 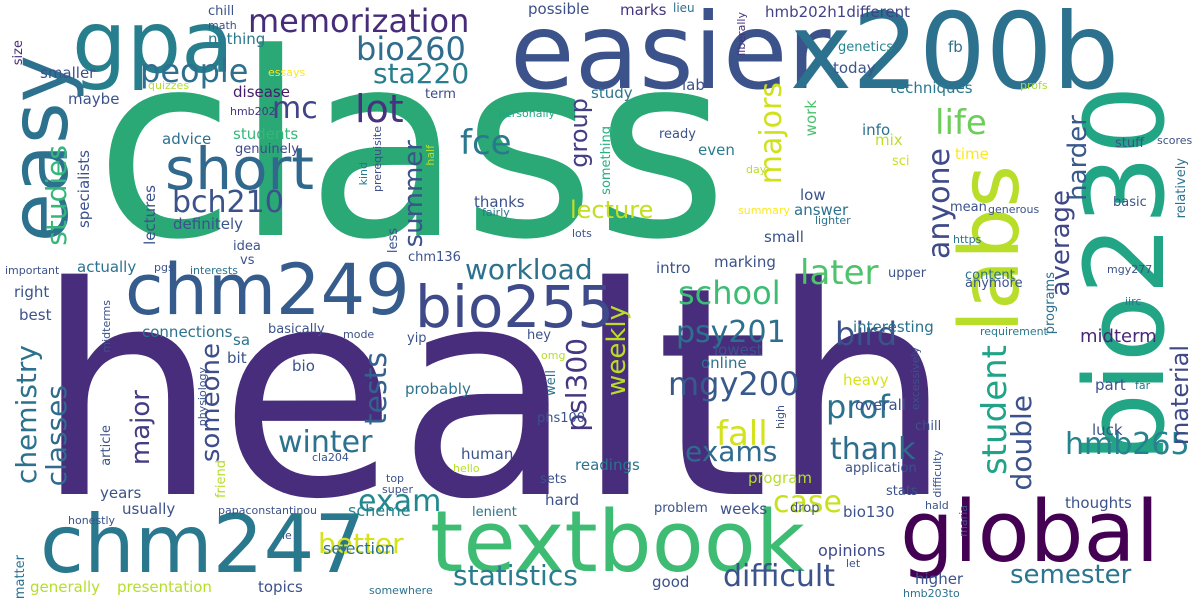 What do you see at coordinates (1130, 202) in the screenshot?
I see `word-basic: basic` at bounding box center [1130, 202].